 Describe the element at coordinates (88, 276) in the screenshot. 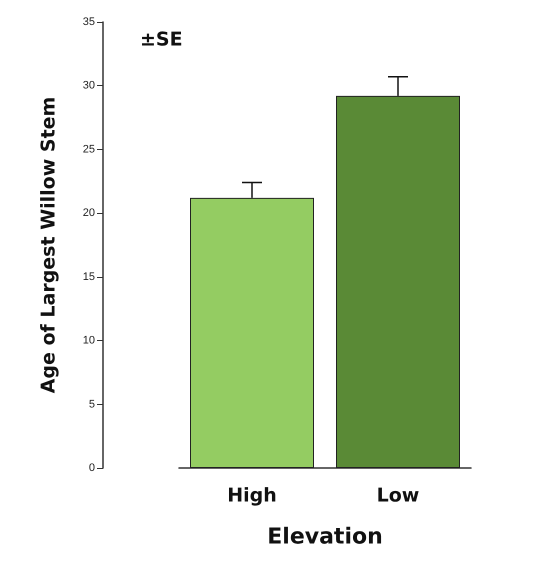

I see `y-tick-label: 15` at that location.